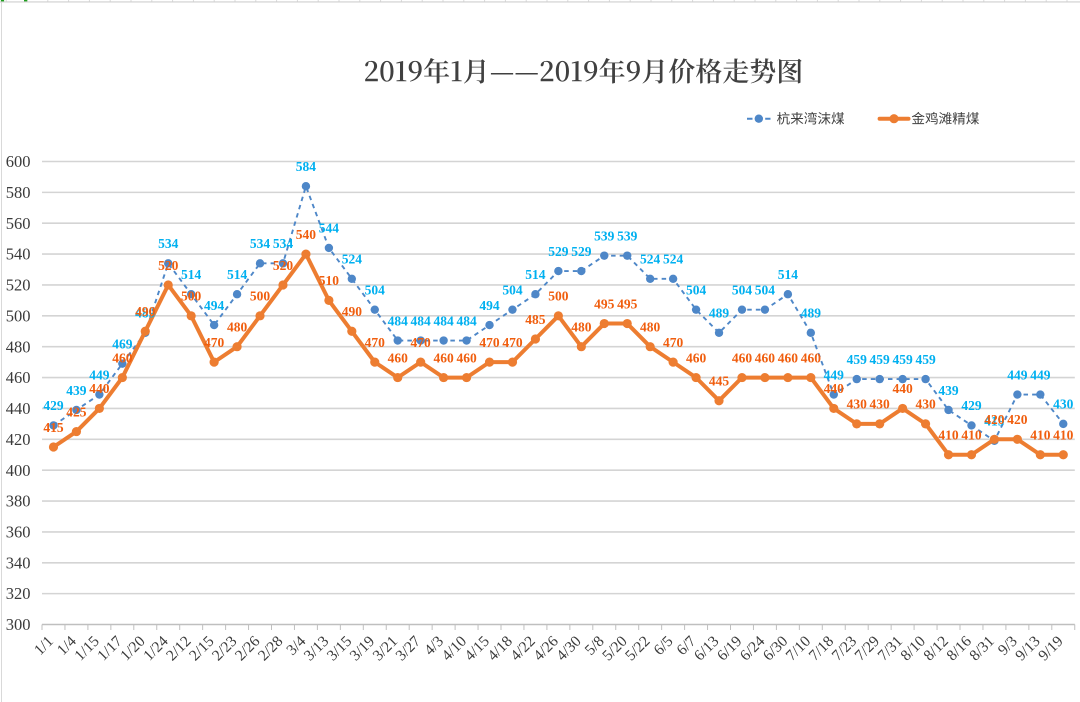 The image size is (1080, 702). What do you see at coordinates (18, 470) in the screenshot?
I see `svg-text: 400` at bounding box center [18, 470].